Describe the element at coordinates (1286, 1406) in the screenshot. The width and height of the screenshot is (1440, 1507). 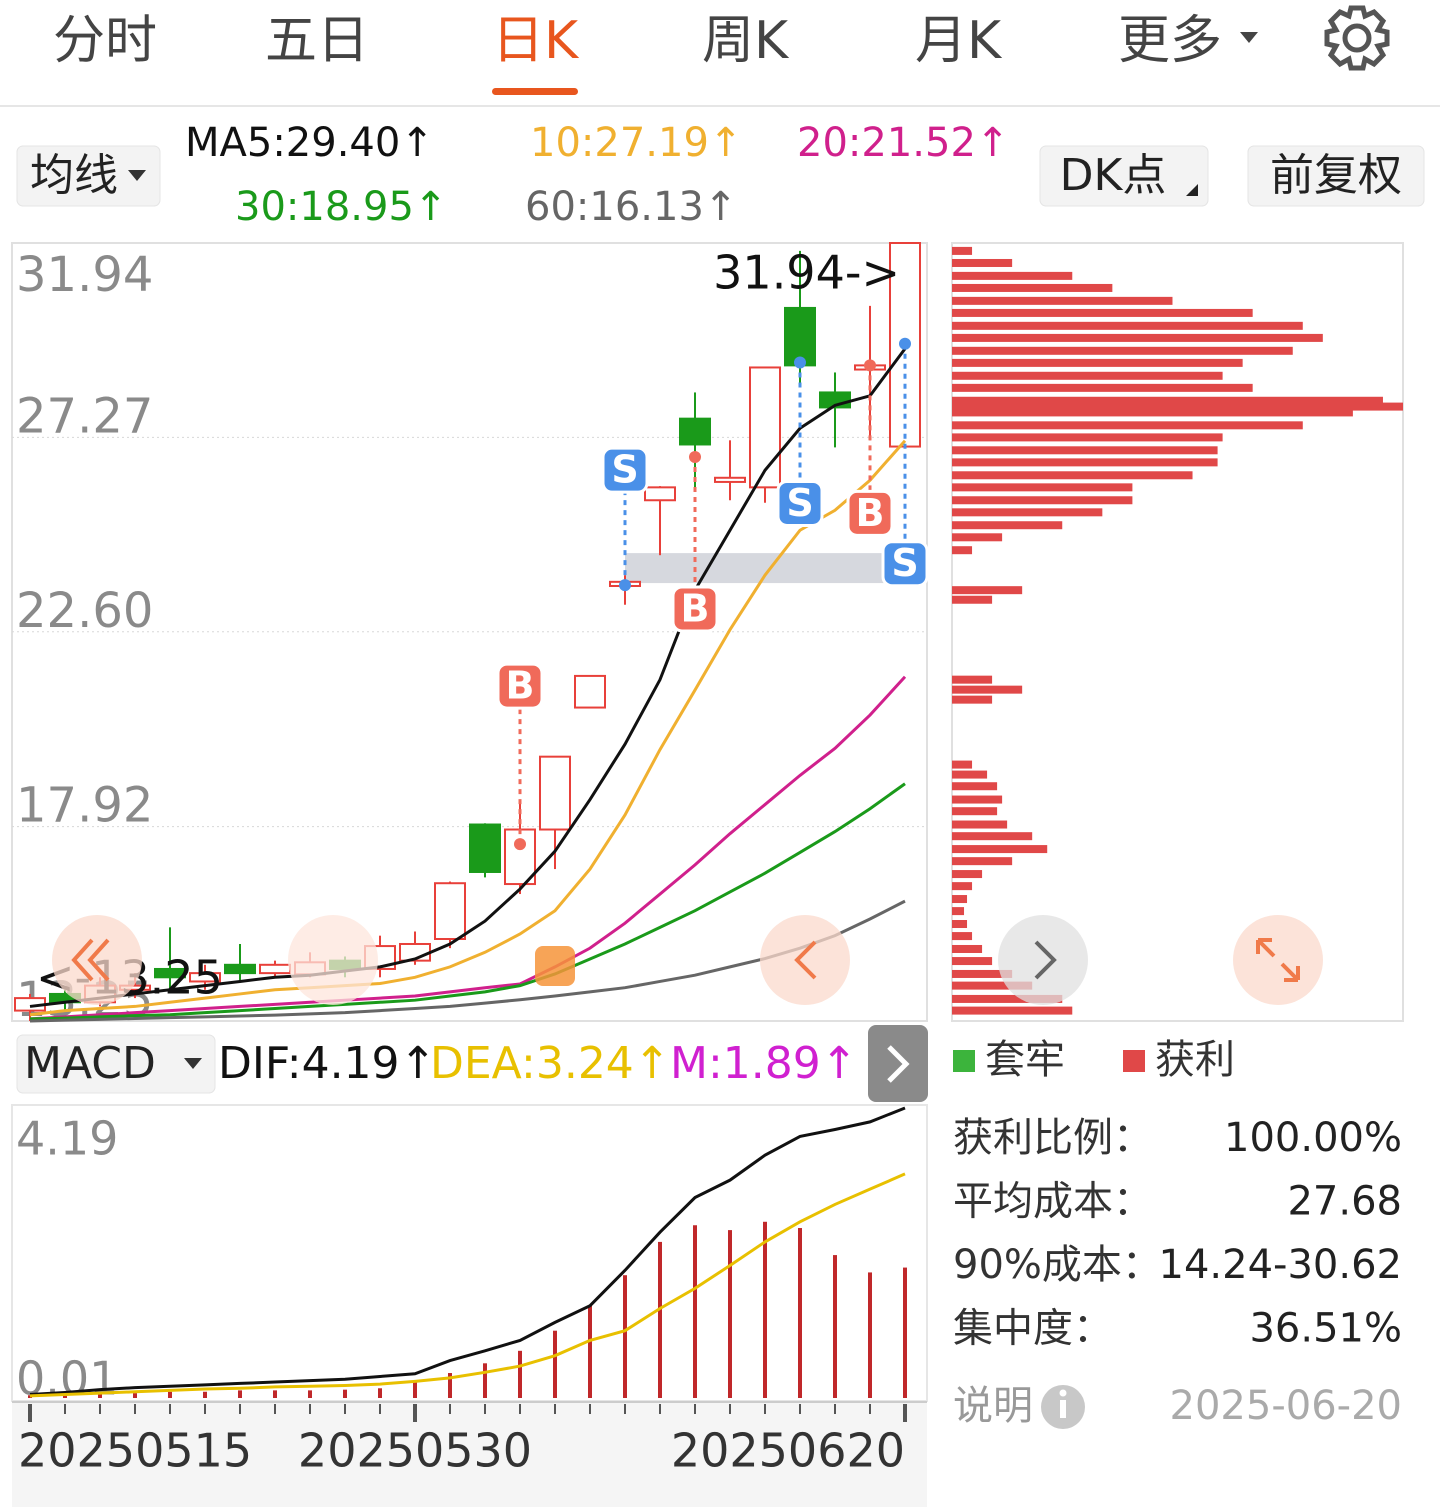
I see `stat-date: 2025-06-20` at that location.